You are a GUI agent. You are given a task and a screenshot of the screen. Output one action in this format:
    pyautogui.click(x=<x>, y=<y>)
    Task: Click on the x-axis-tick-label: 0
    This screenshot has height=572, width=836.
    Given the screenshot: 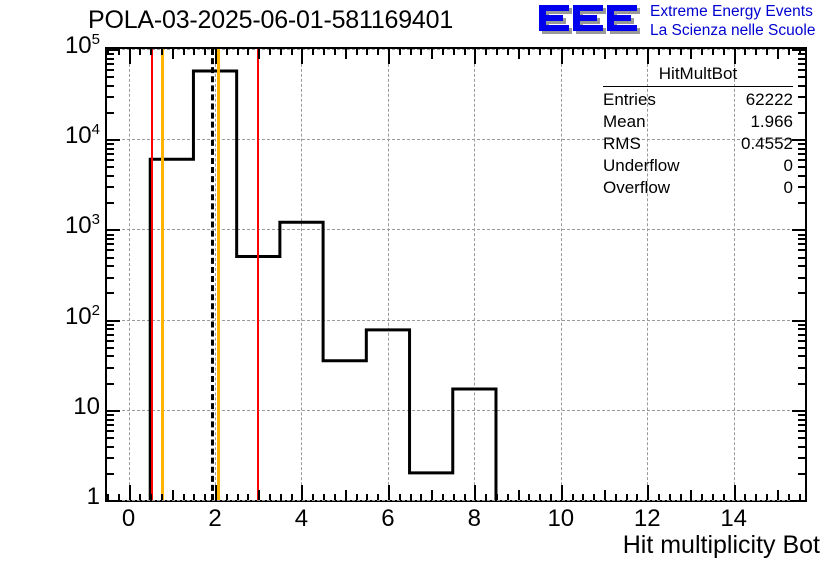 What is the action you would take?
    pyautogui.click(x=128, y=518)
    